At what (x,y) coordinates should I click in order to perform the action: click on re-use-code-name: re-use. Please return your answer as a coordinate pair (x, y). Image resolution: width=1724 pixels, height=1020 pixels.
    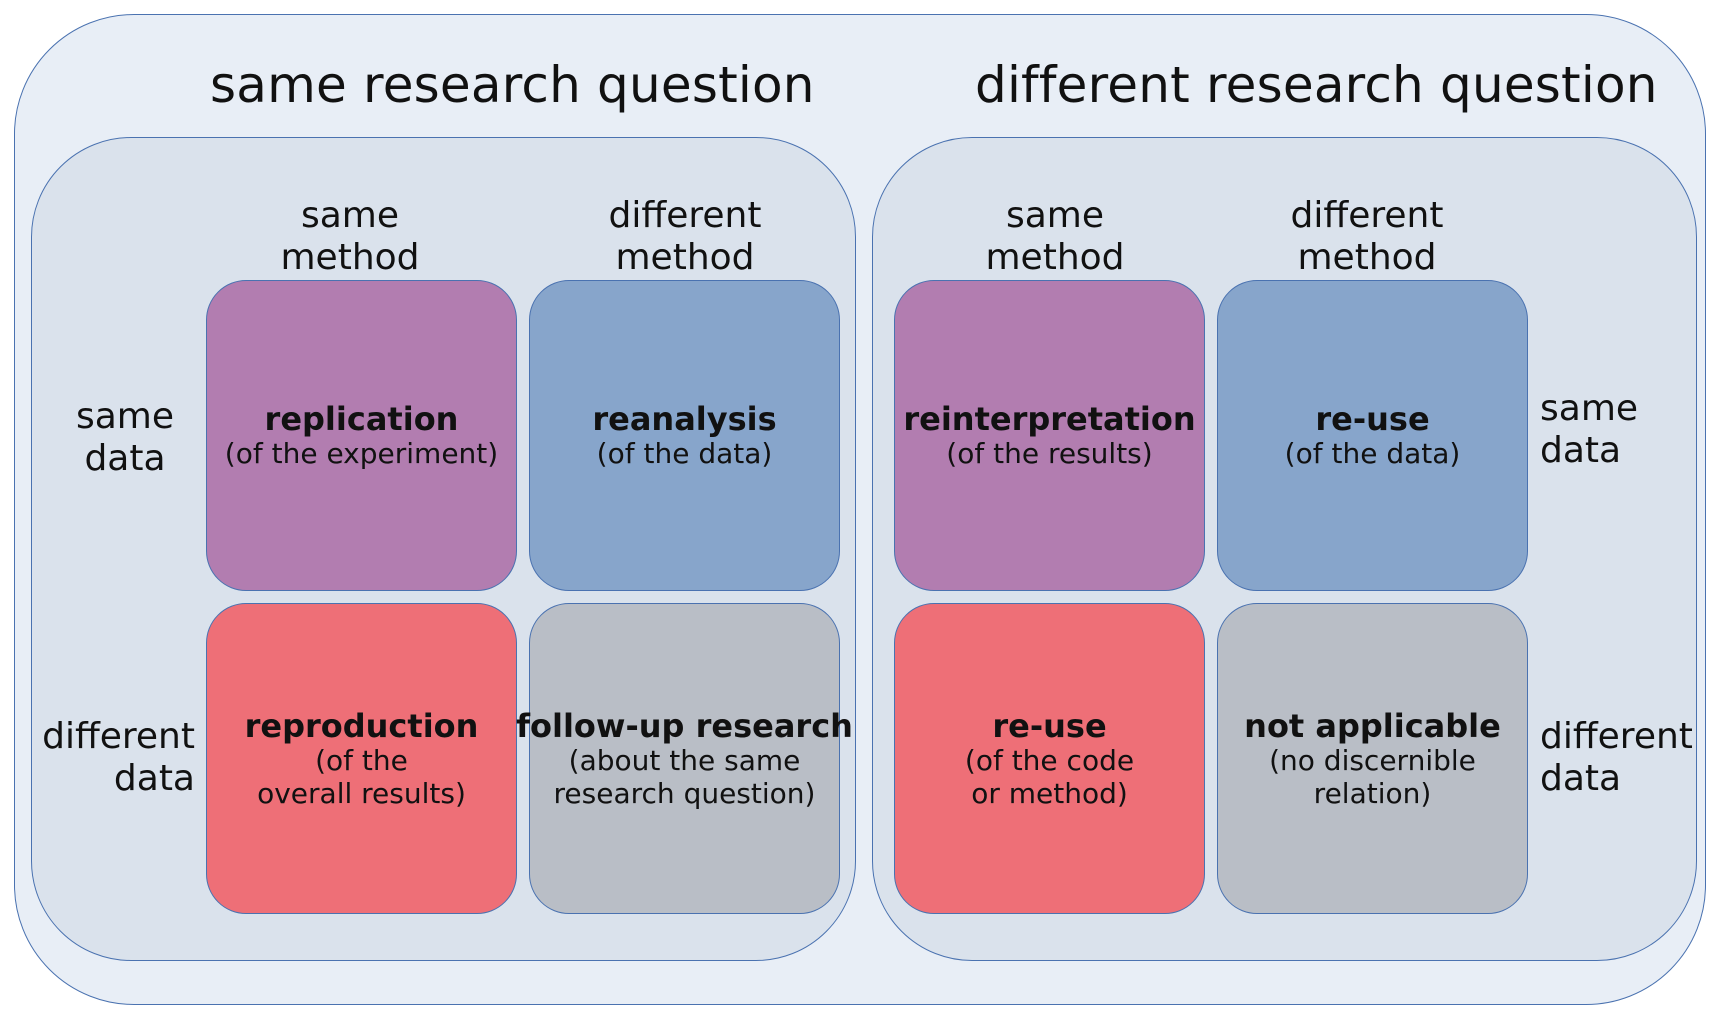
    Looking at the image, I should click on (1049, 725).